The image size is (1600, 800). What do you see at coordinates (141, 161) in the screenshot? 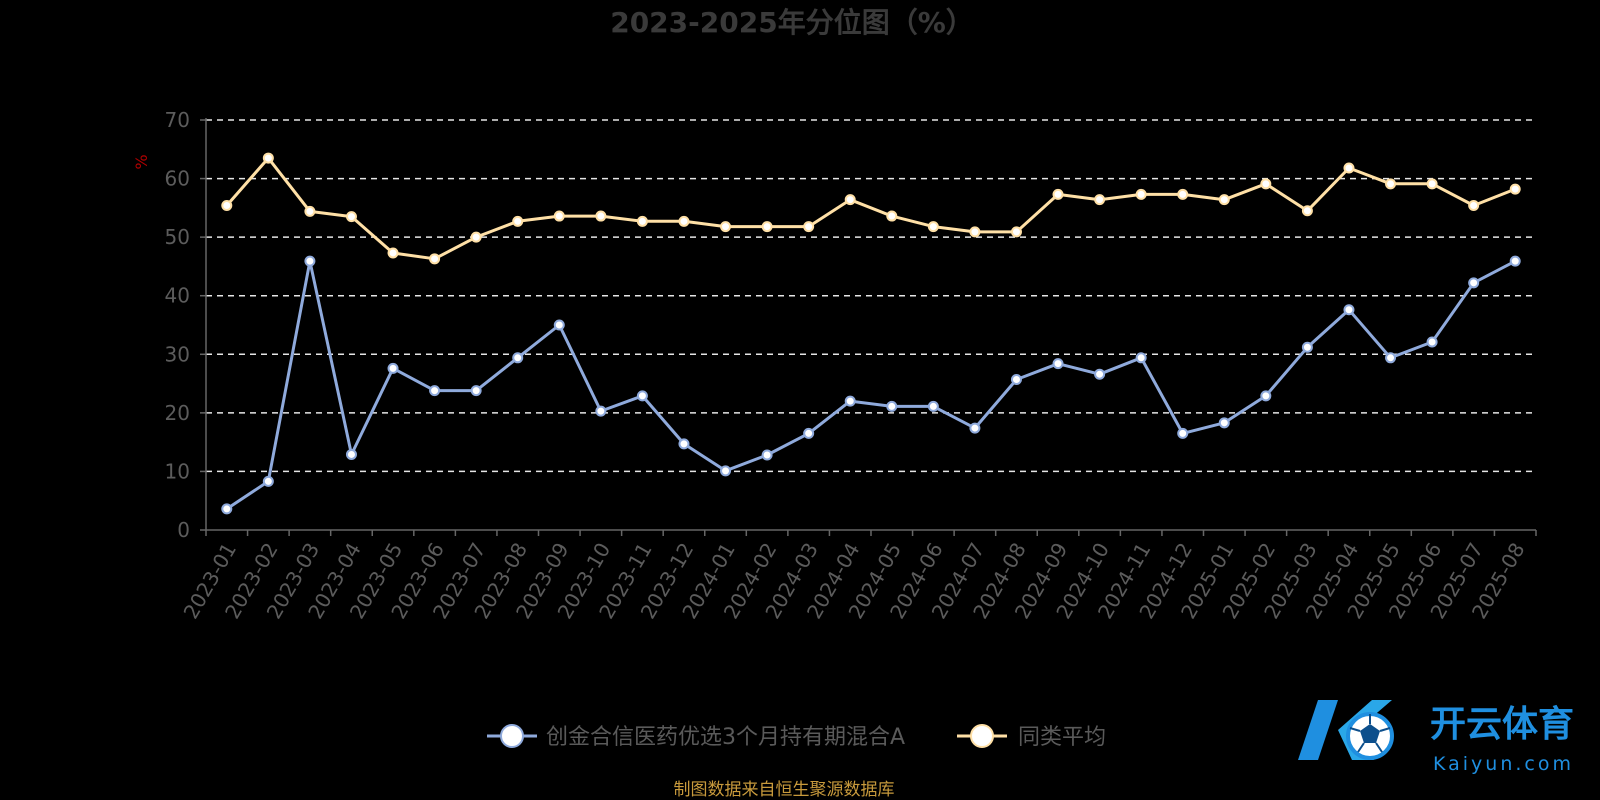
I see `y-axis-unit: %` at bounding box center [141, 161].